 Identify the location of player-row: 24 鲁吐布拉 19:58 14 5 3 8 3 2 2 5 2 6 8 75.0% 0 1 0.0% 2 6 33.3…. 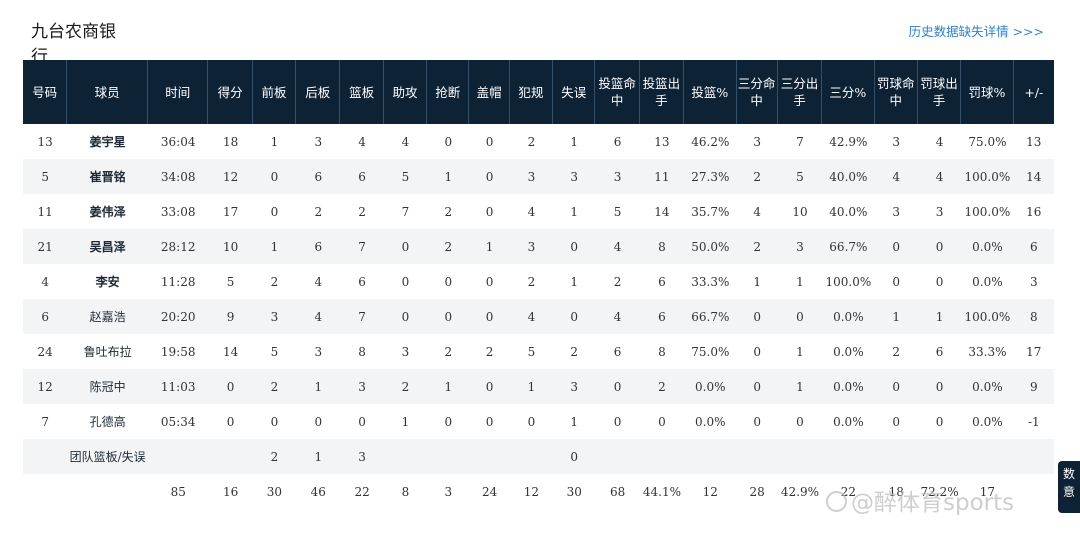
(538, 351).